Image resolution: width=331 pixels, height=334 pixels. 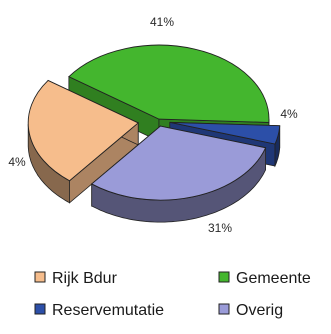 I want to click on legend-label-rijk-bdur: Rijk Bdur, so click(x=85, y=278).